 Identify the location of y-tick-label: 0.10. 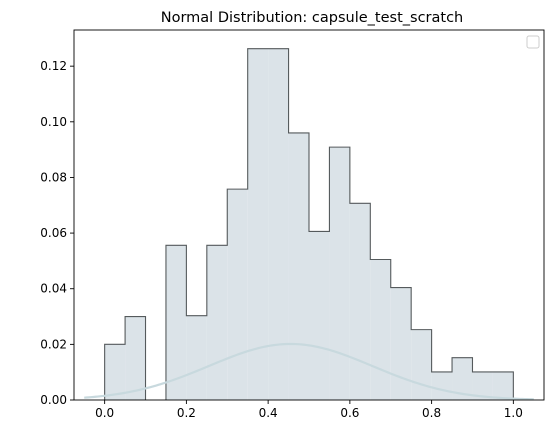
(53, 122).